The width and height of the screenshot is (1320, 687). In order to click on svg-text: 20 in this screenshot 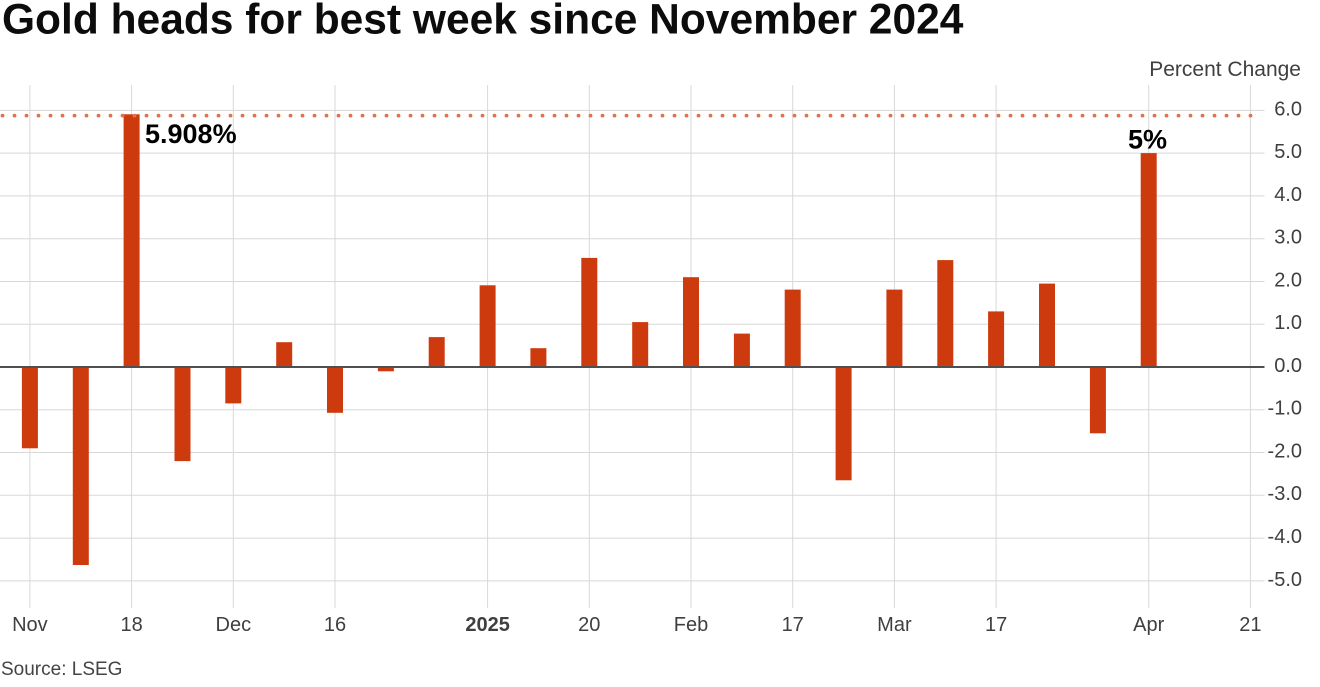, I will do `click(589, 625)`.